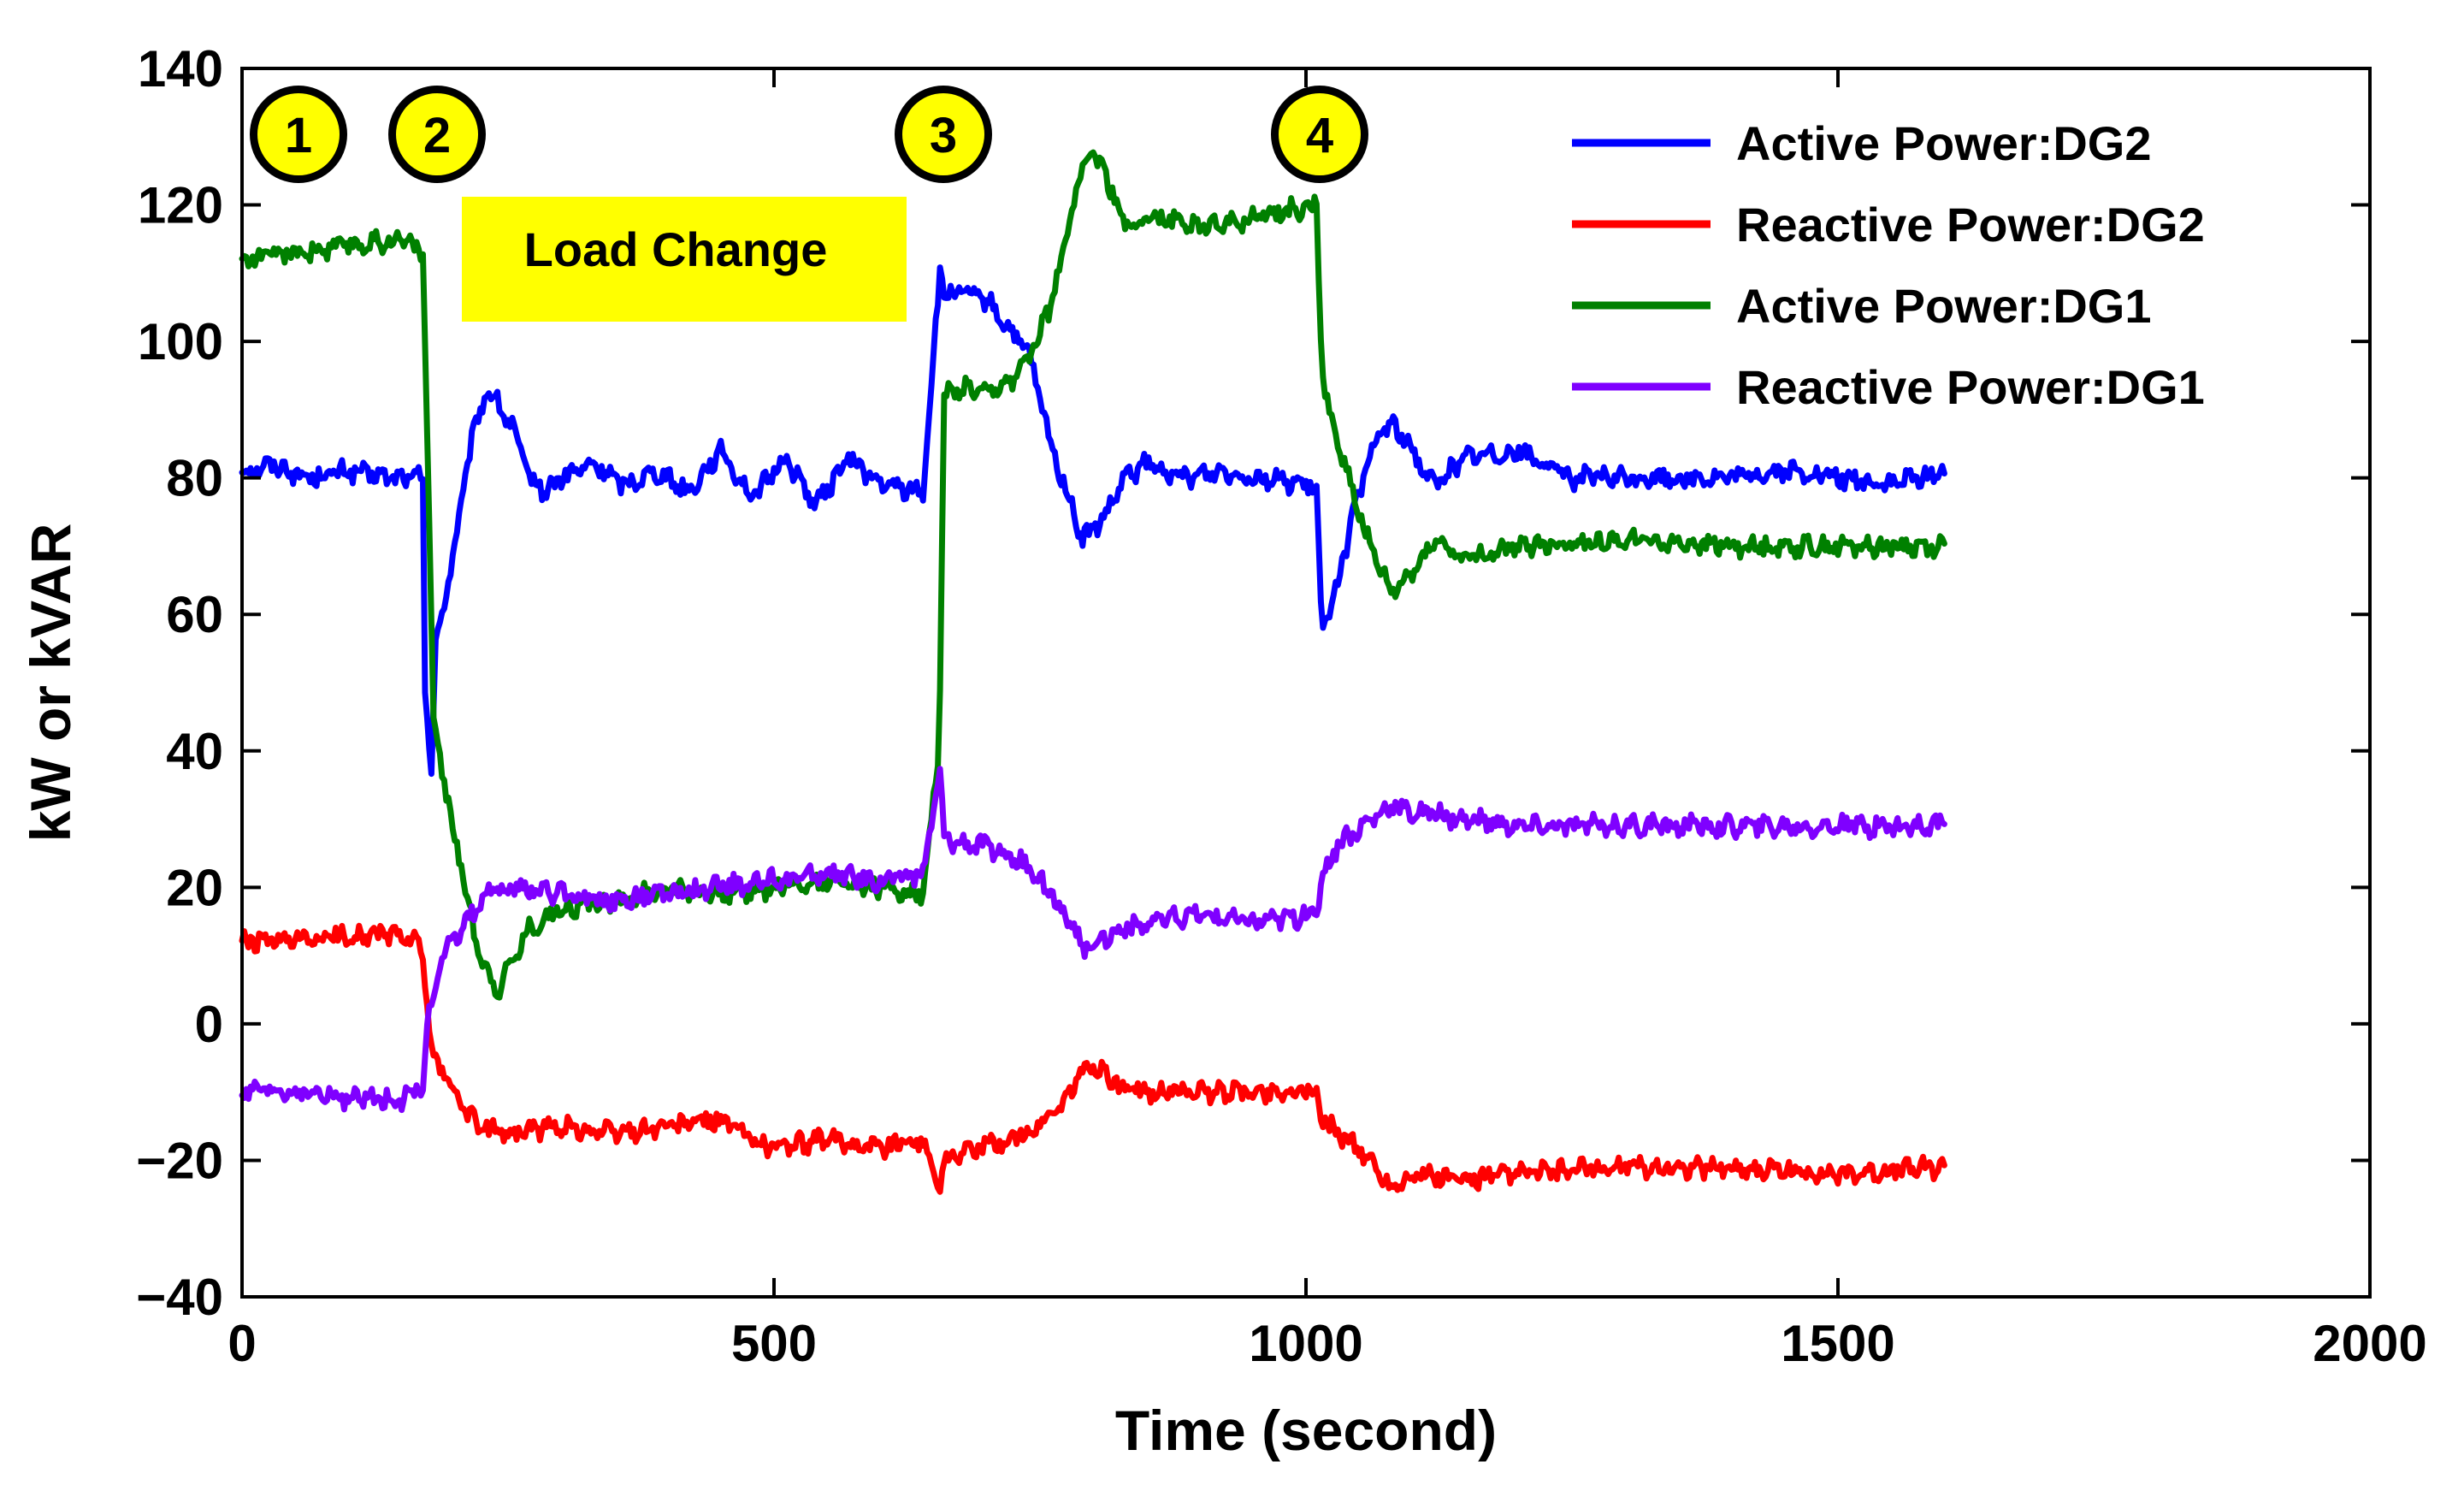  I want to click on legend-label: Active Power:DG1, so click(1944, 306).